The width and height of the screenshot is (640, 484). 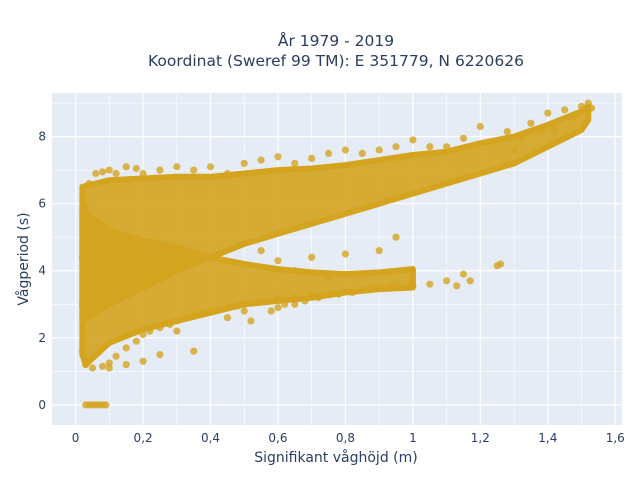 What do you see at coordinates (336, 40) in the screenshot?
I see `chart-title-line-1: År 1979 - 2019` at bounding box center [336, 40].